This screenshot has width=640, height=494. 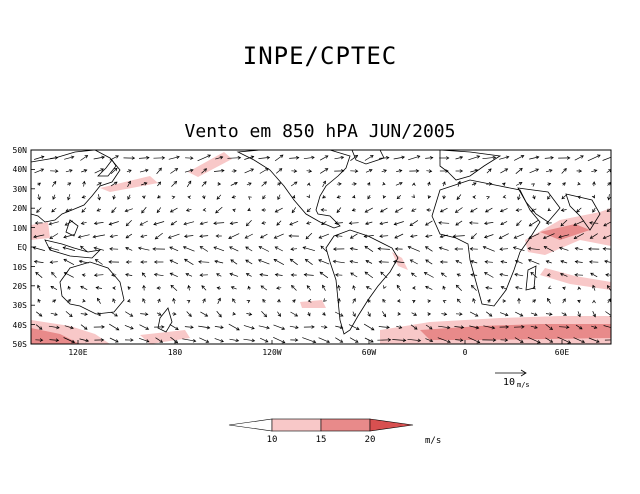 What do you see at coordinates (433, 441) in the screenshot?
I see `colorbar-unit: m/s` at bounding box center [433, 441].